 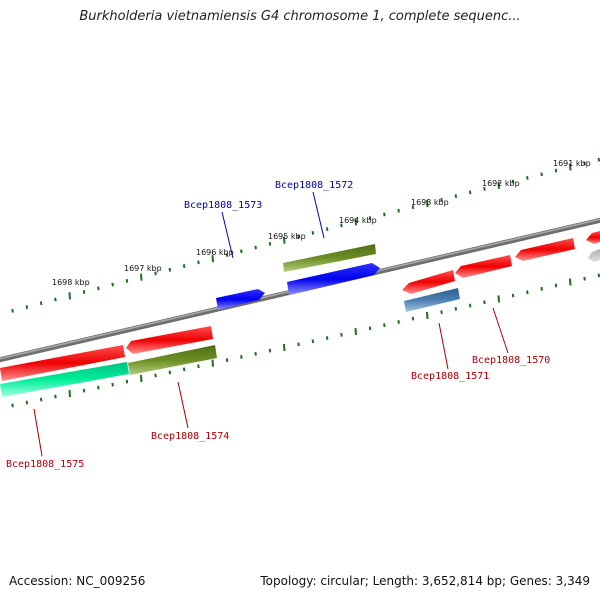 What do you see at coordinates (450, 376) in the screenshot?
I see `gene-label-bcep1808-1571: Bcep1808_1571` at bounding box center [450, 376].